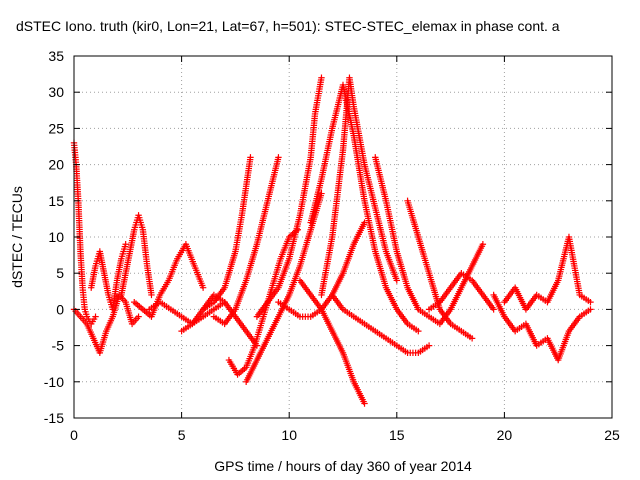  What do you see at coordinates (182, 435) in the screenshot?
I see `x-tick-label: 5` at bounding box center [182, 435].